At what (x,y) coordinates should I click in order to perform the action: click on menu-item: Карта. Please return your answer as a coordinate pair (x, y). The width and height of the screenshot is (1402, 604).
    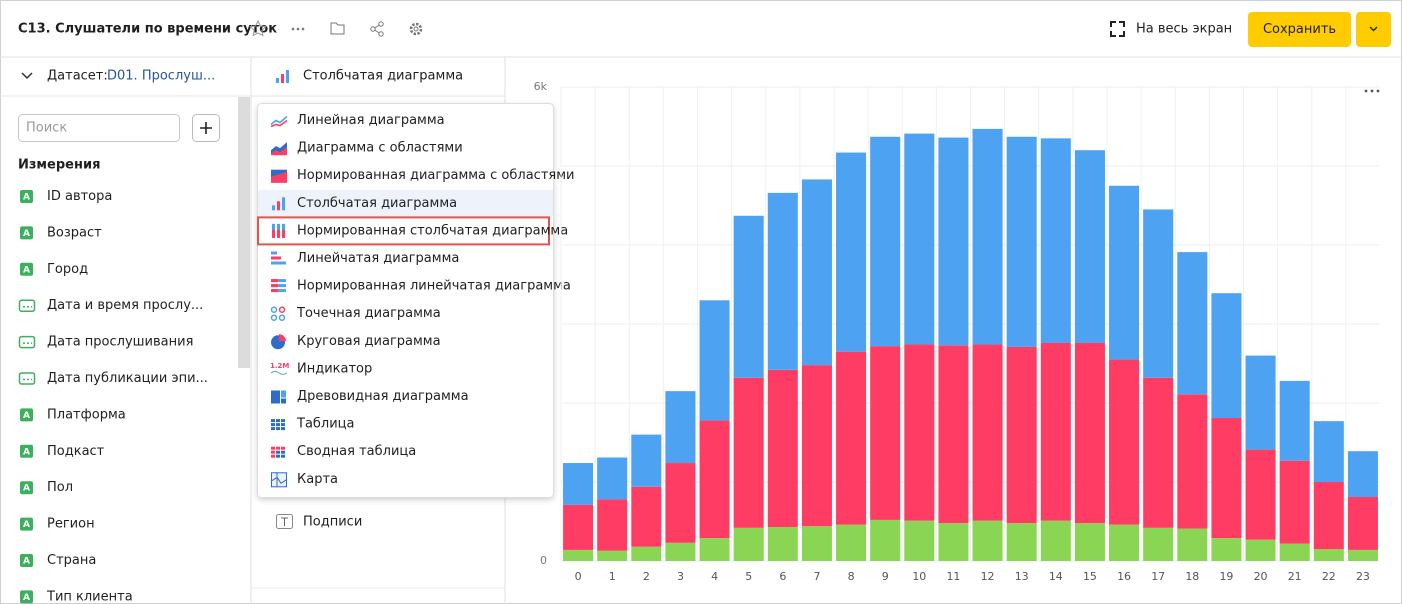
    Looking at the image, I should click on (317, 479).